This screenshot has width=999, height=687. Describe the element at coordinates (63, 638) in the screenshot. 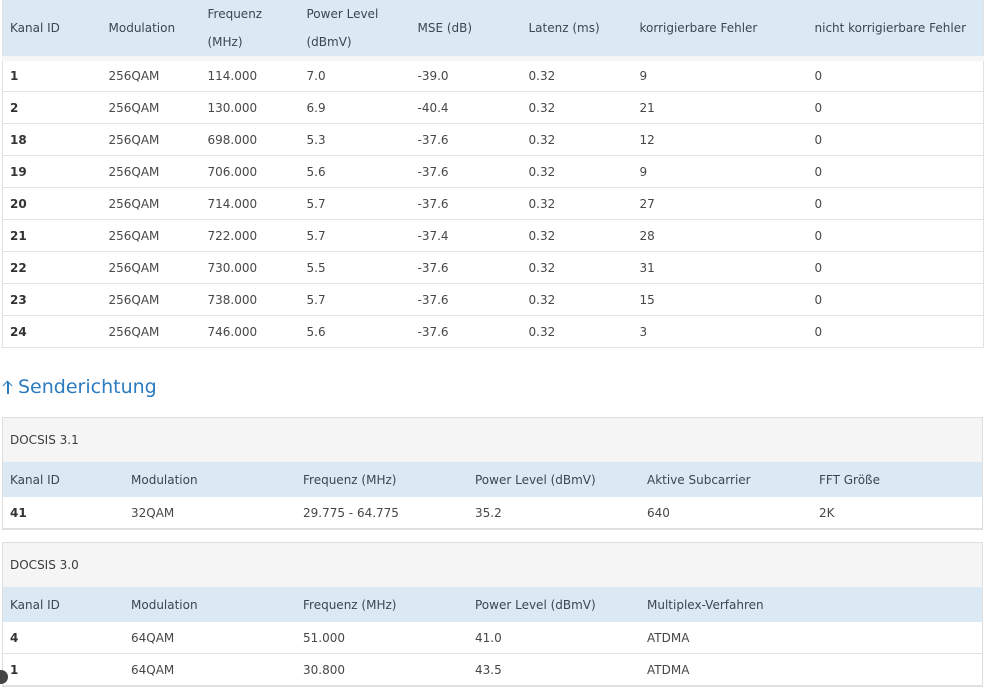

I see `cell-kanal-id: 4` at that location.